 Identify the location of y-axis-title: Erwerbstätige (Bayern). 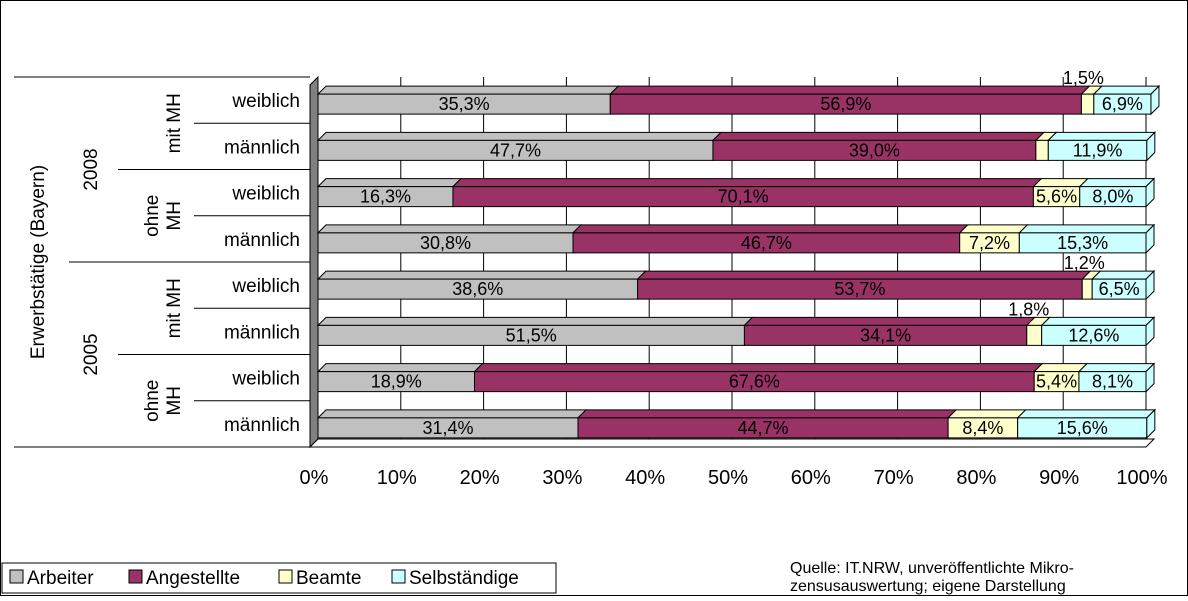
(38, 262).